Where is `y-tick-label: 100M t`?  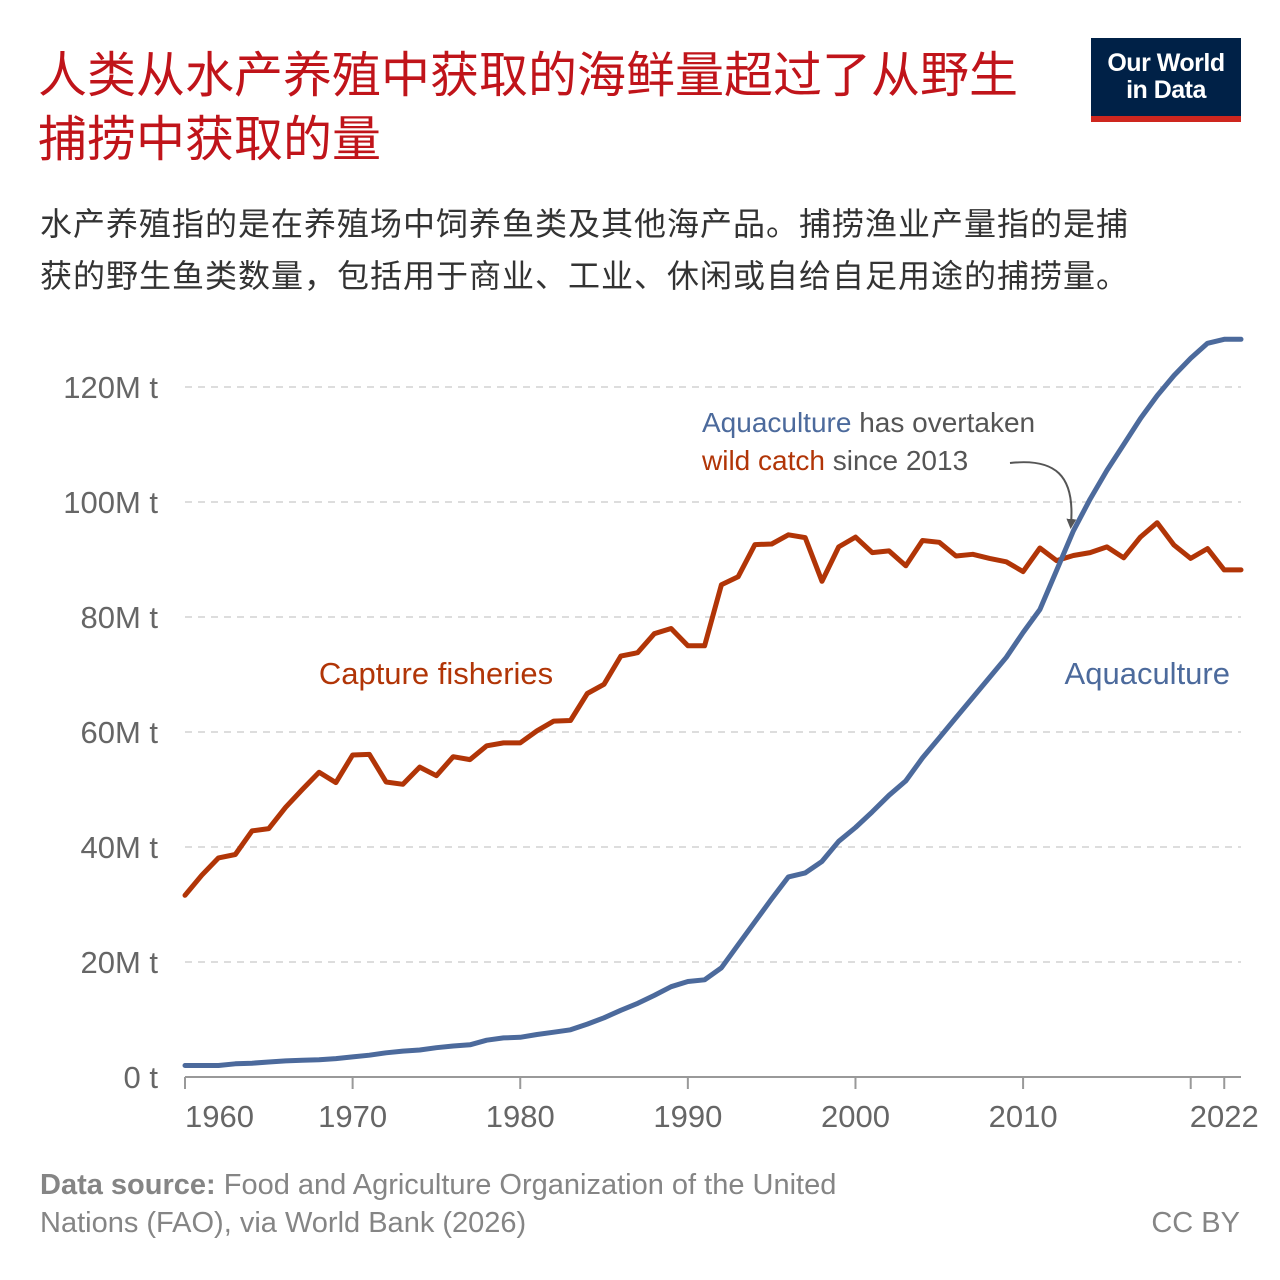
y-tick-label: 100M t is located at coordinates (110, 502).